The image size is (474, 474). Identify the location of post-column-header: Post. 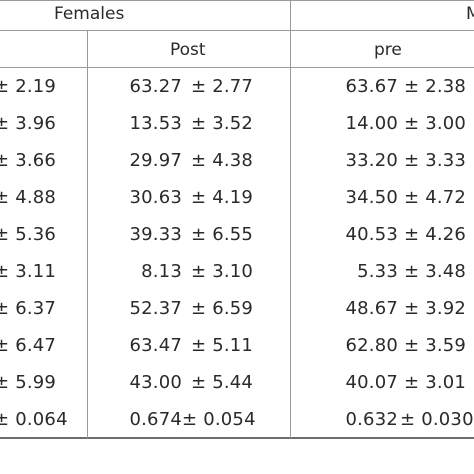
(188, 50).